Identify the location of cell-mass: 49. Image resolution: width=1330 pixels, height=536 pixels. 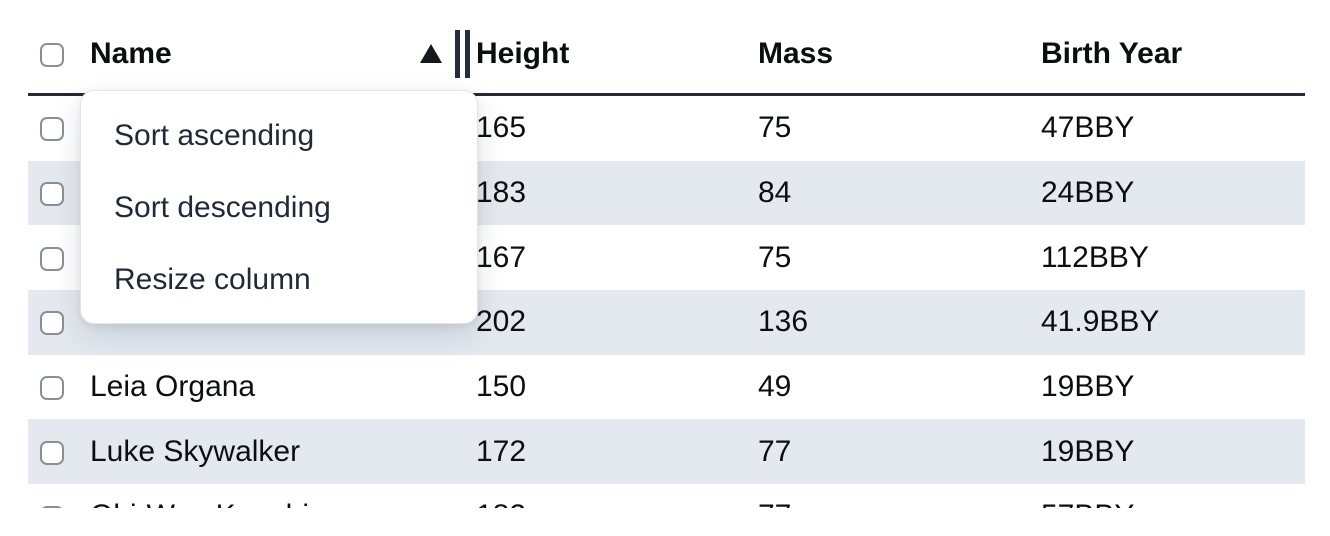
(775, 387).